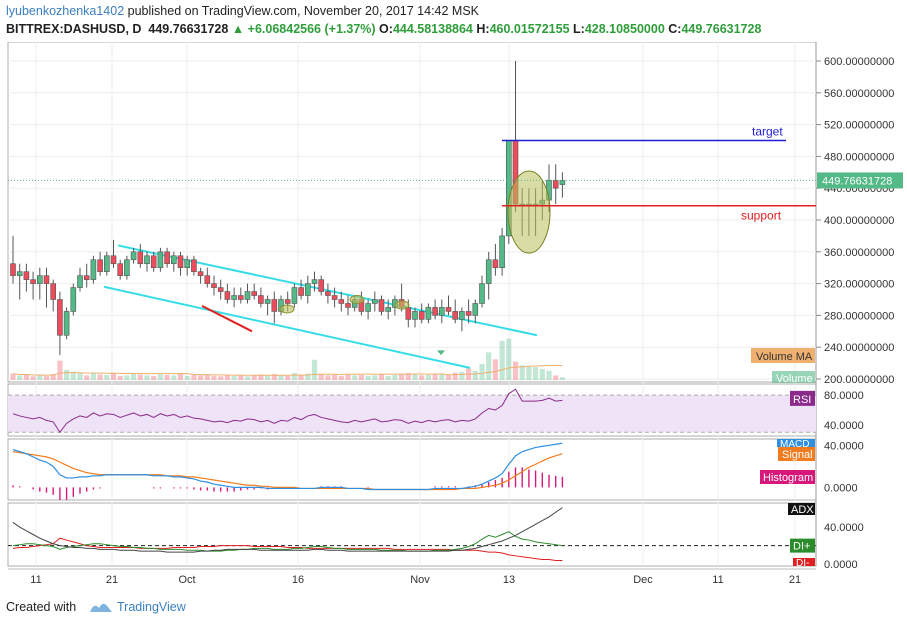 The image size is (907, 625). What do you see at coordinates (41, 607) in the screenshot?
I see `created-with-text: Created with` at bounding box center [41, 607].